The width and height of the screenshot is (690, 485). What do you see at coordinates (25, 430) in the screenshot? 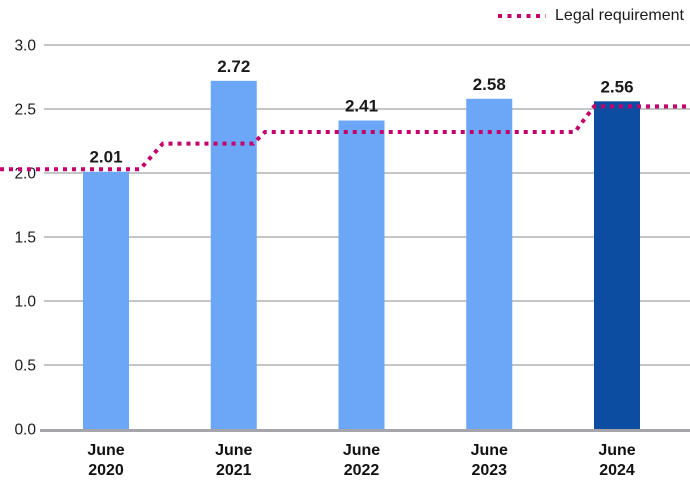
I see `y-tick-label: 0.0` at bounding box center [25, 430].